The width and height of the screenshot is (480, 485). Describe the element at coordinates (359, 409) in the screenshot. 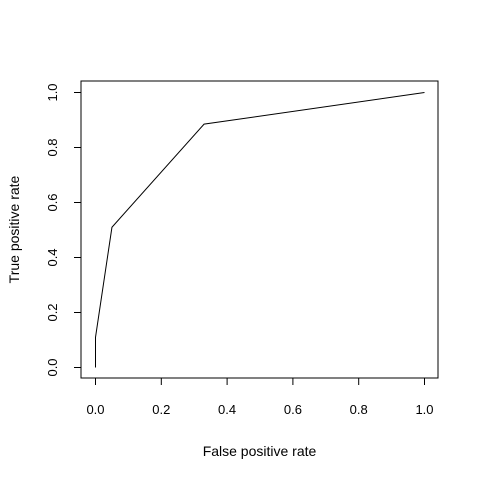

I see `x-tick-label: 0.8` at that location.